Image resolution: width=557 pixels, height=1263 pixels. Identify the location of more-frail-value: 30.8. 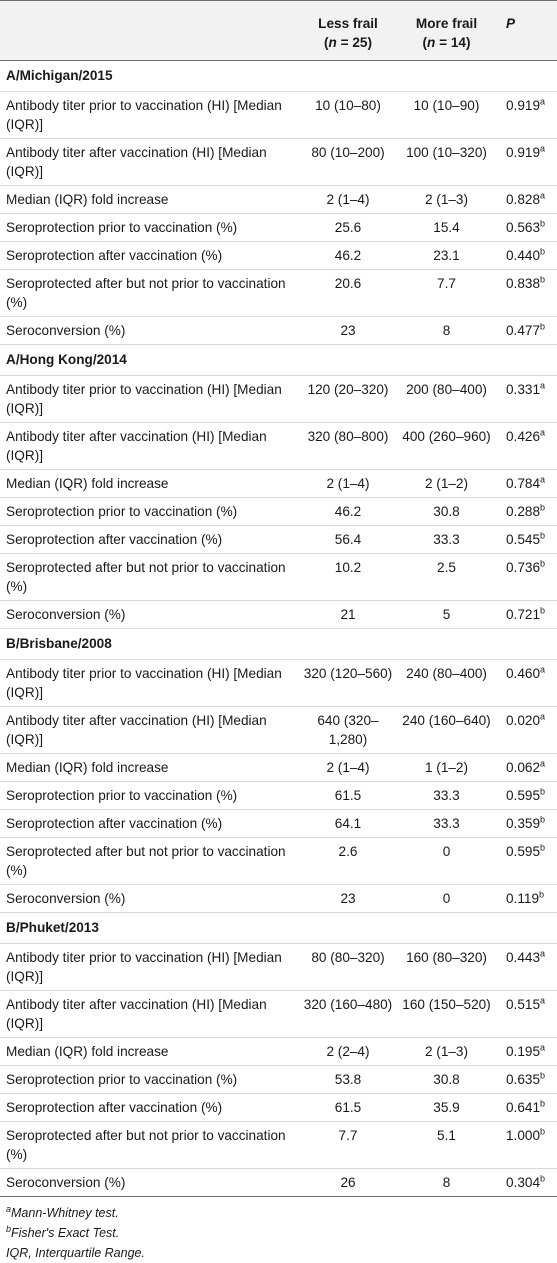
(446, 511).